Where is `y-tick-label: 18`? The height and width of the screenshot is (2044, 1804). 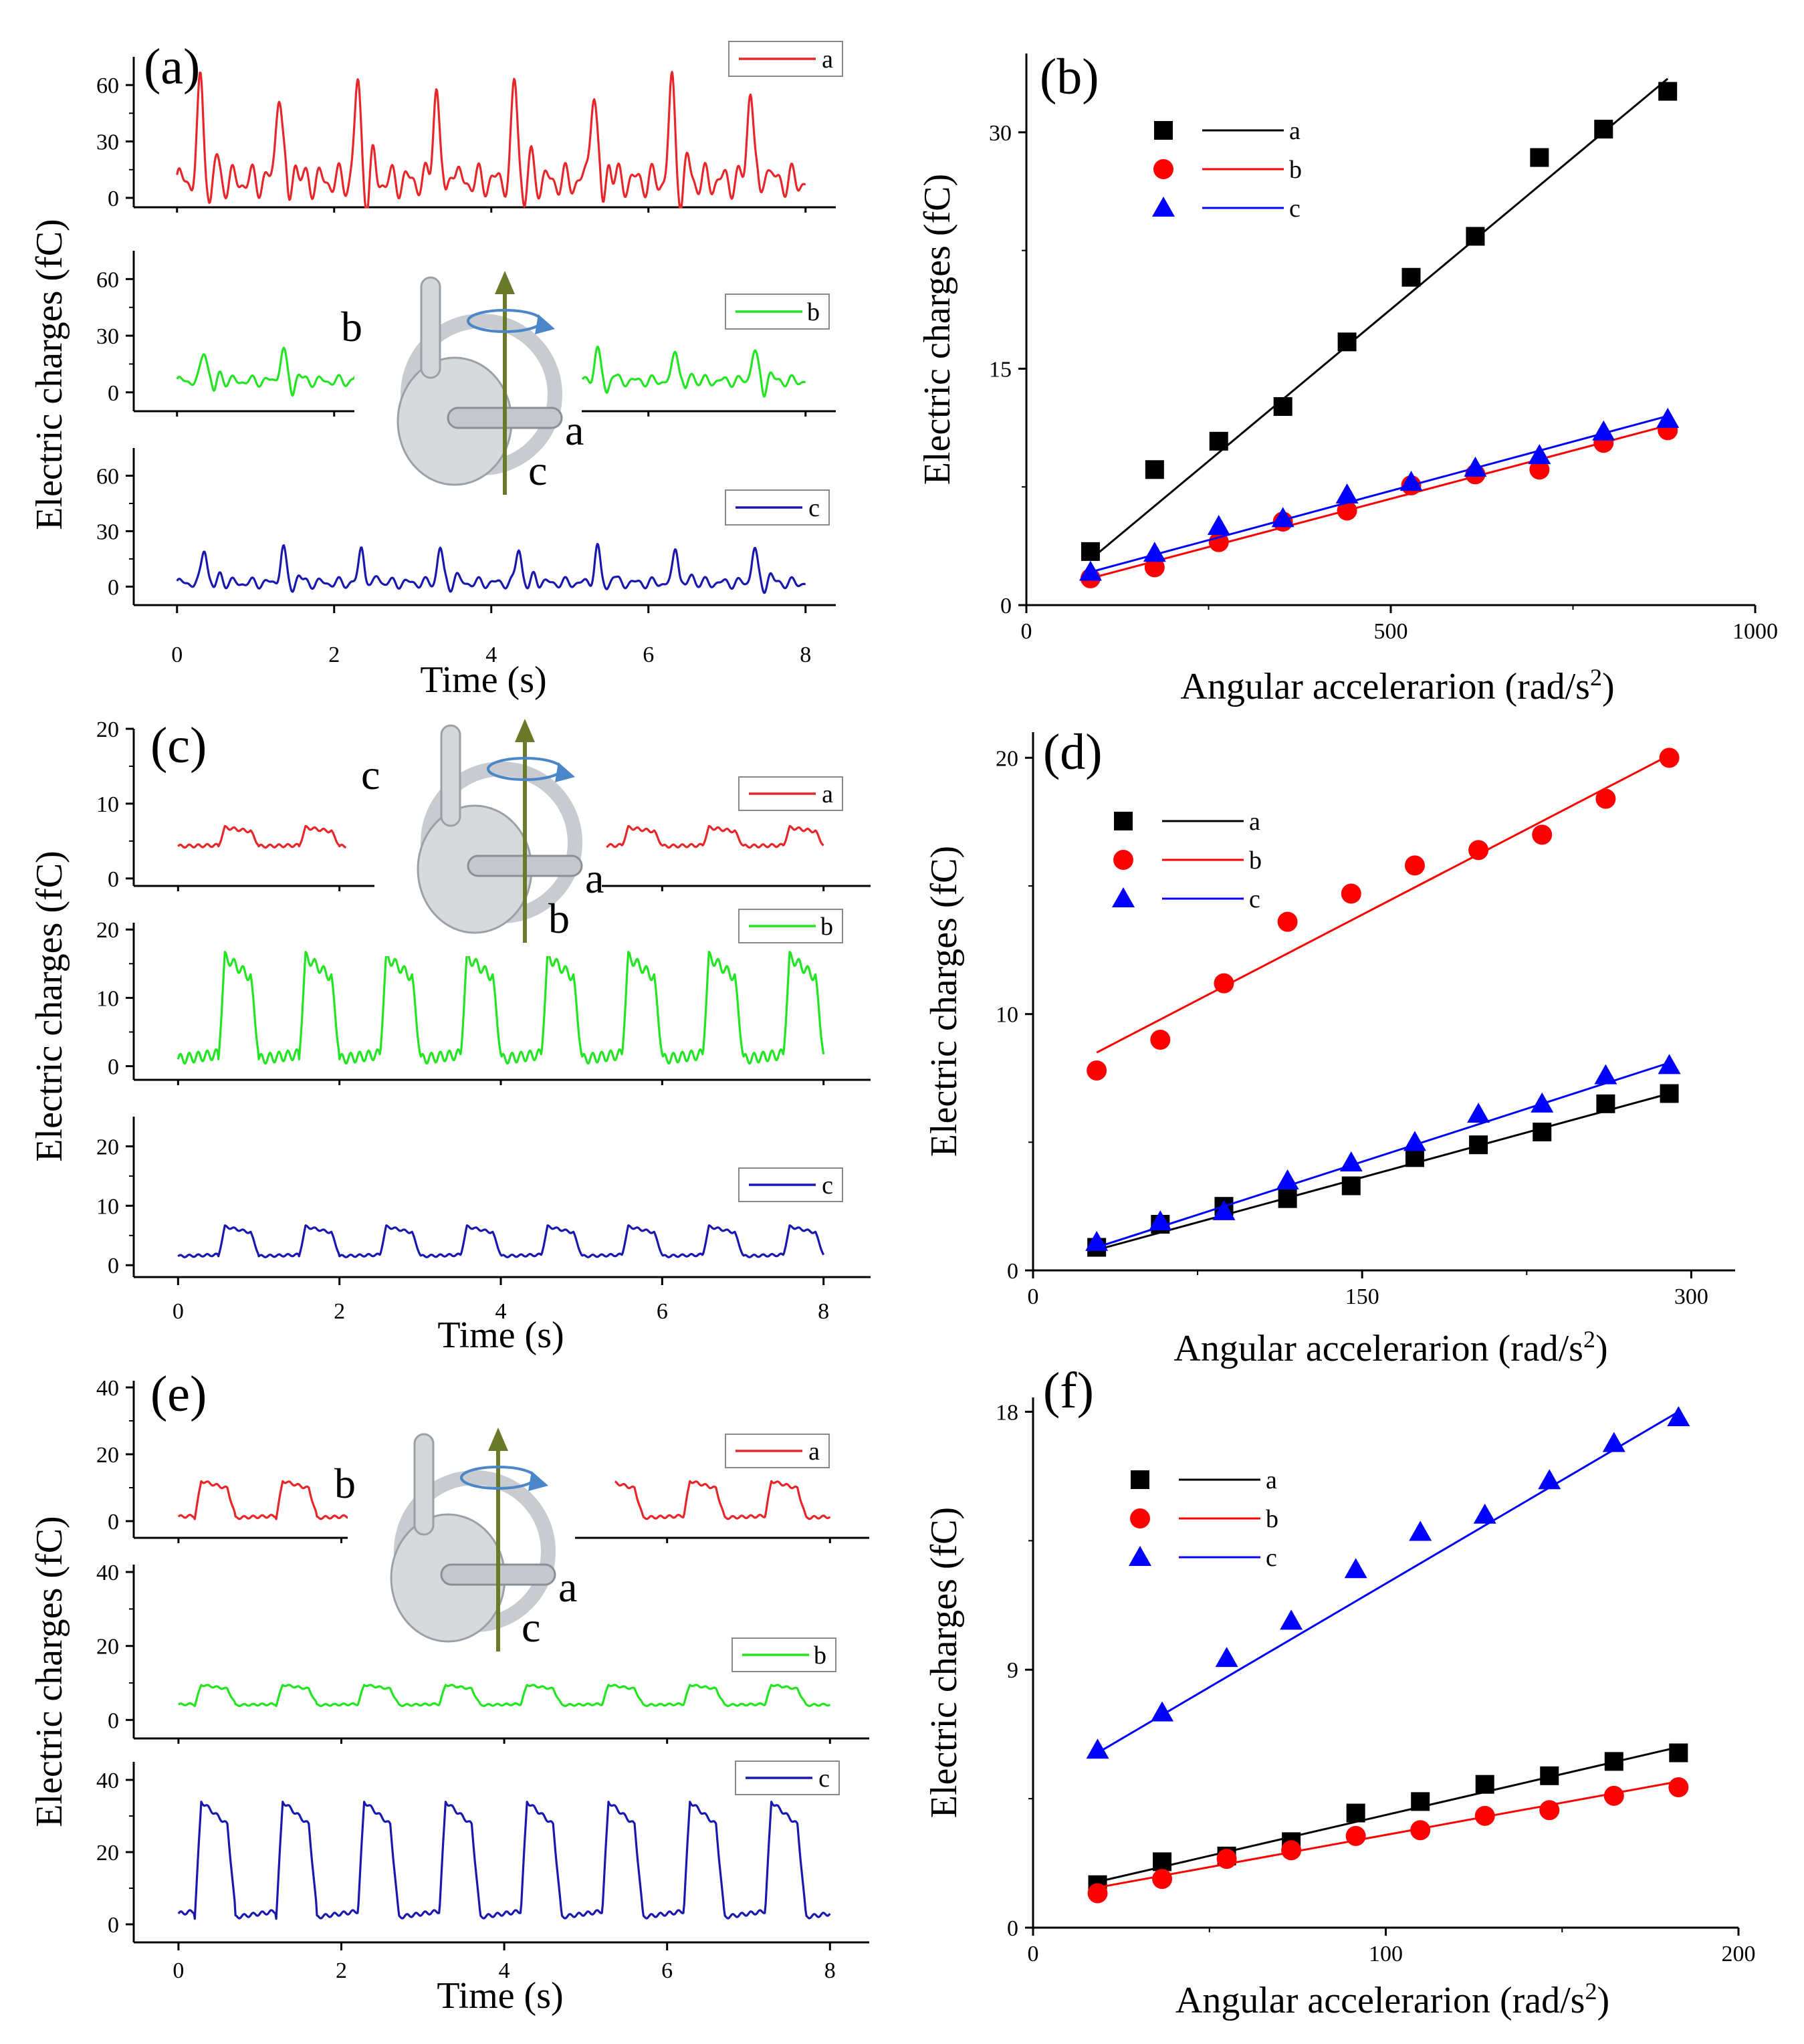 y-tick-label: 18 is located at coordinates (1007, 1412).